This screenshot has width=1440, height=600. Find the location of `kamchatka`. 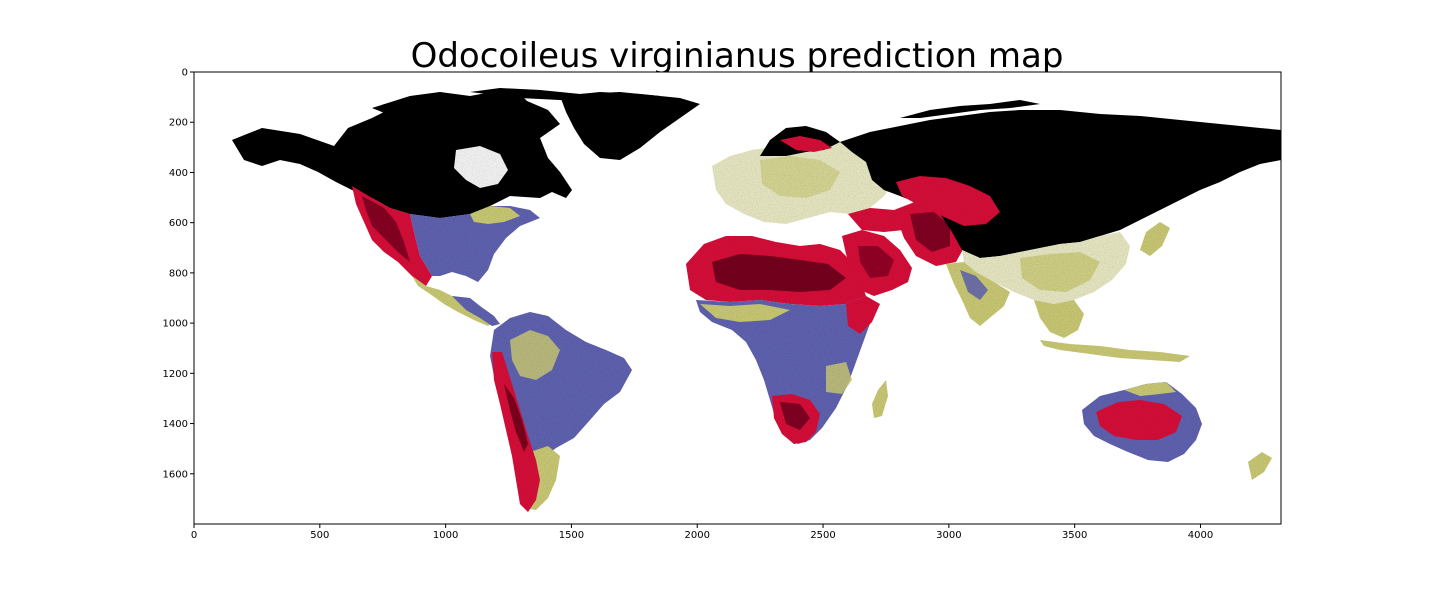

kamchatka is located at coordinates (1225, 161).